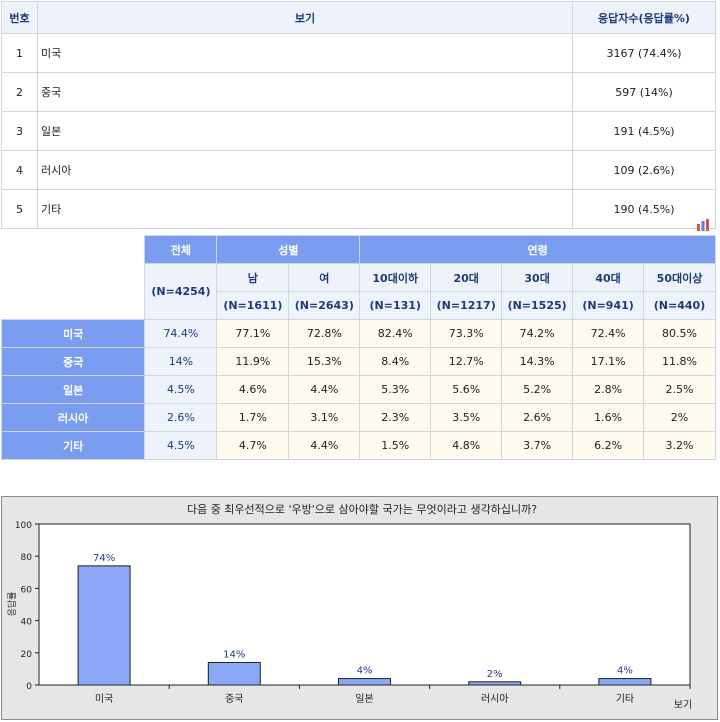  Describe the element at coordinates (27, 590) in the screenshot. I see `y-tick-label: 60` at that location.